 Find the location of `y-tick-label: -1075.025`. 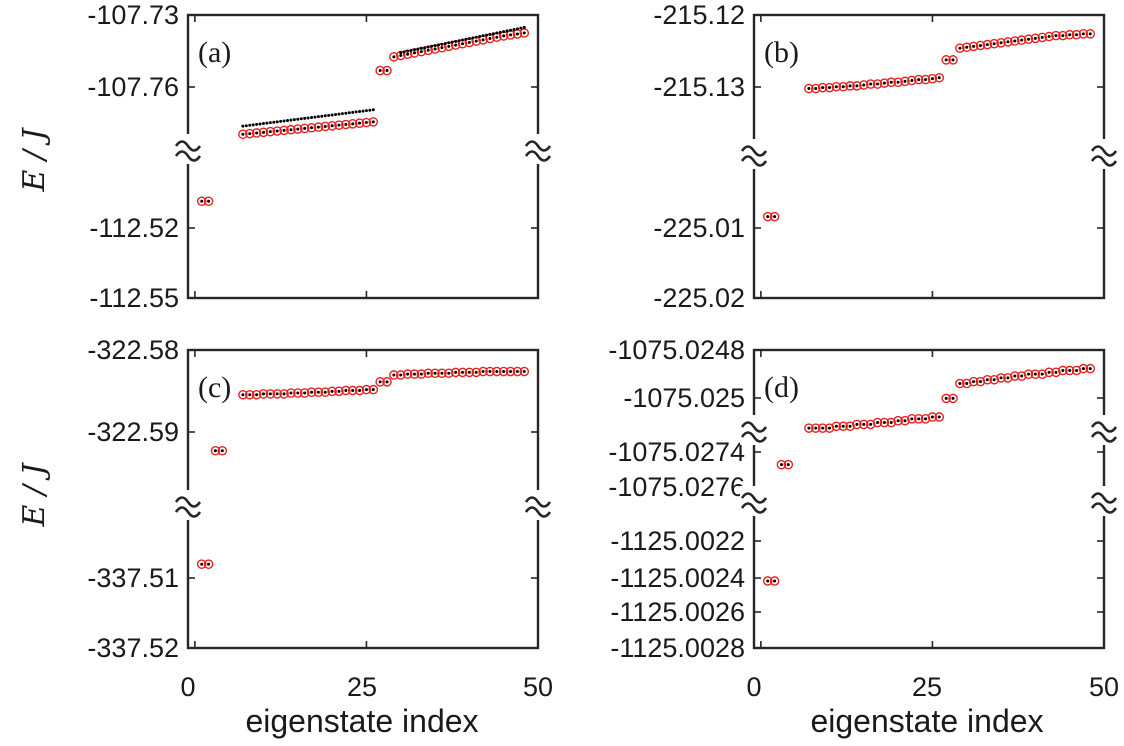

y-tick-label: -1075.025 is located at coordinates (684, 398).